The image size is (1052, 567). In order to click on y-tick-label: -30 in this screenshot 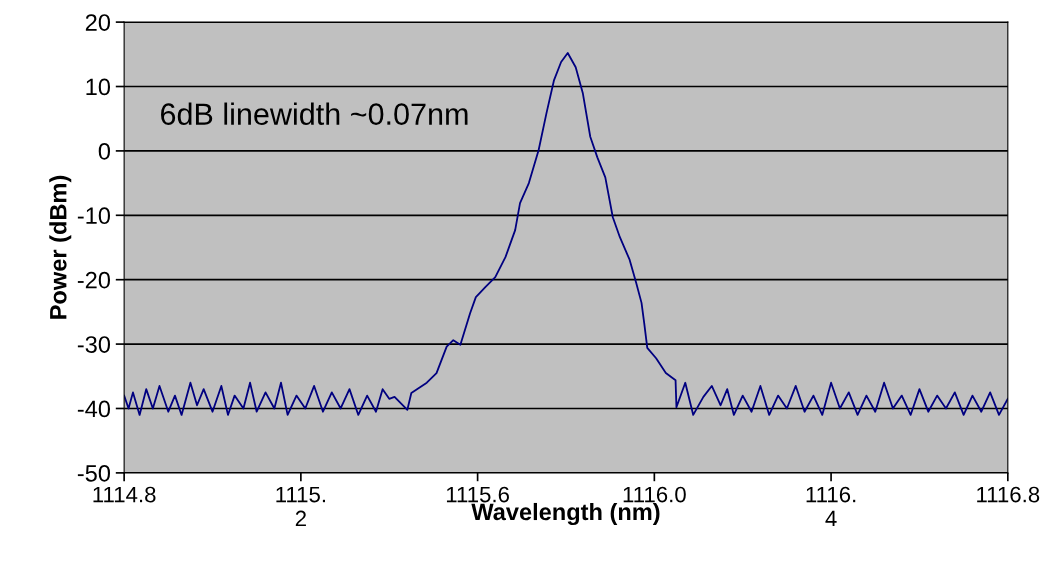, I will do `click(94, 344)`.